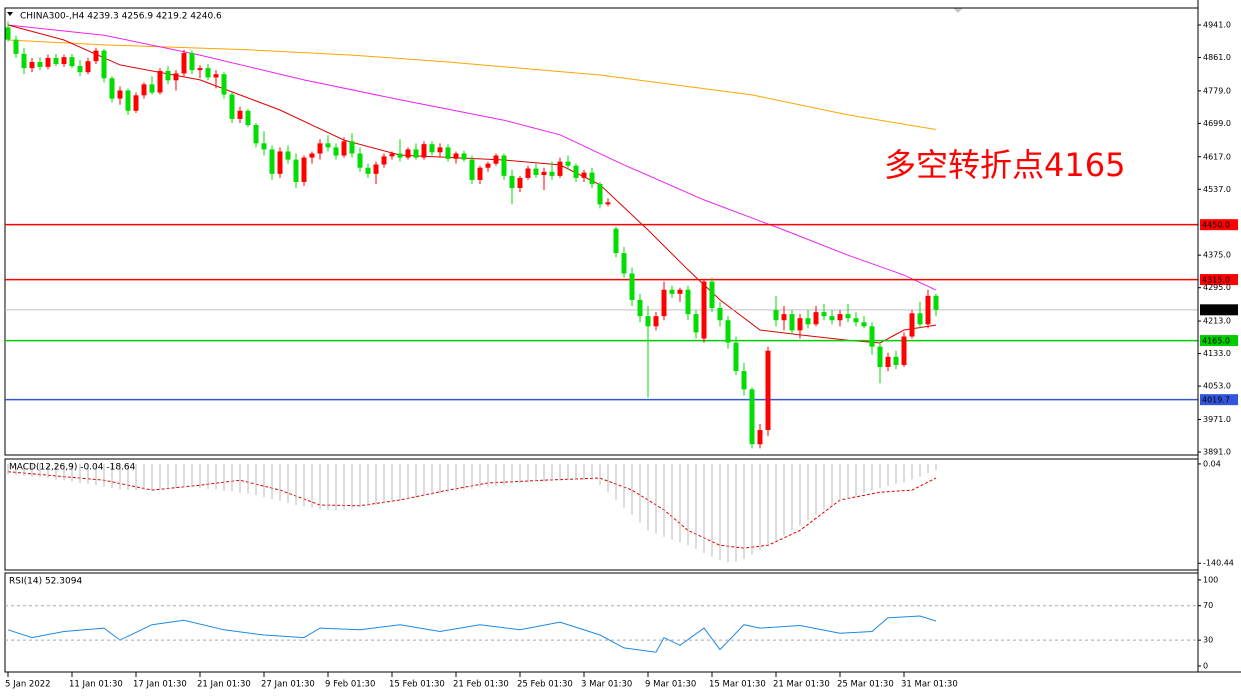 The image size is (1241, 698). What do you see at coordinates (865, 685) in the screenshot?
I see `x-tick-label: 25 Mar 01:30` at bounding box center [865, 685].